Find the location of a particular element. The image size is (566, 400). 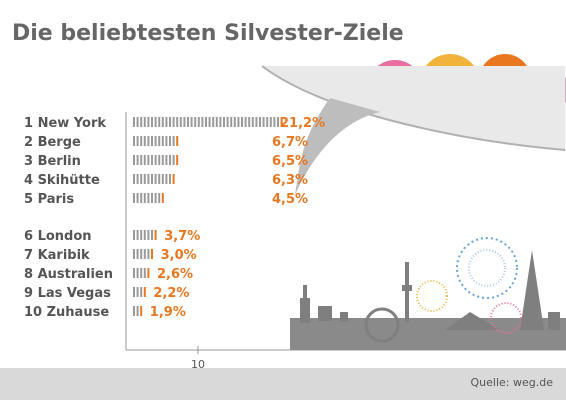

fireworks-icon is located at coordinates (469, 285).